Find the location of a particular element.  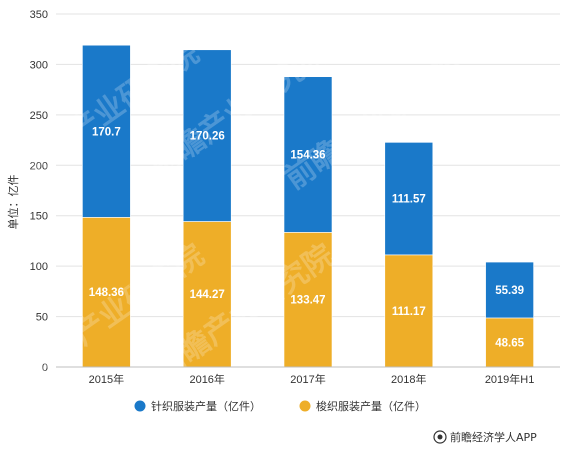

data-label: 170.26 is located at coordinates (207, 137).